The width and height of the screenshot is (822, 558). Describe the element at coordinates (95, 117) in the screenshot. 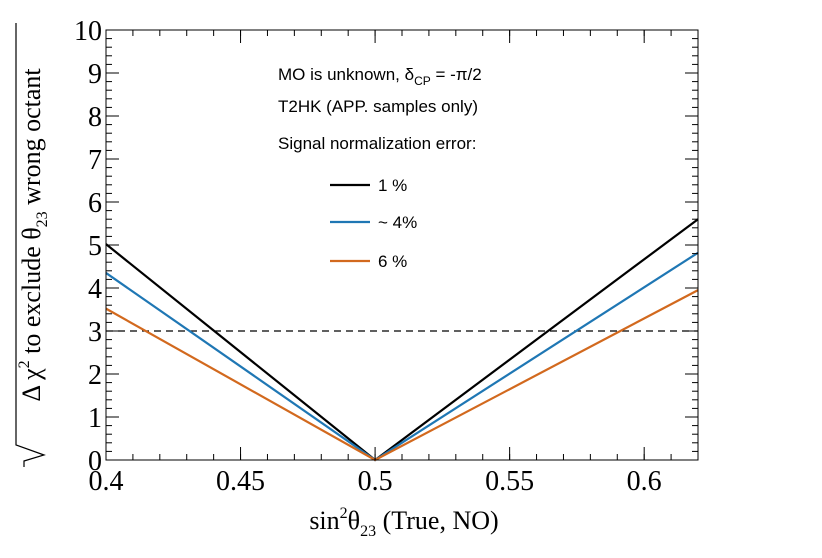

I see `y-tick-label: 8` at that location.